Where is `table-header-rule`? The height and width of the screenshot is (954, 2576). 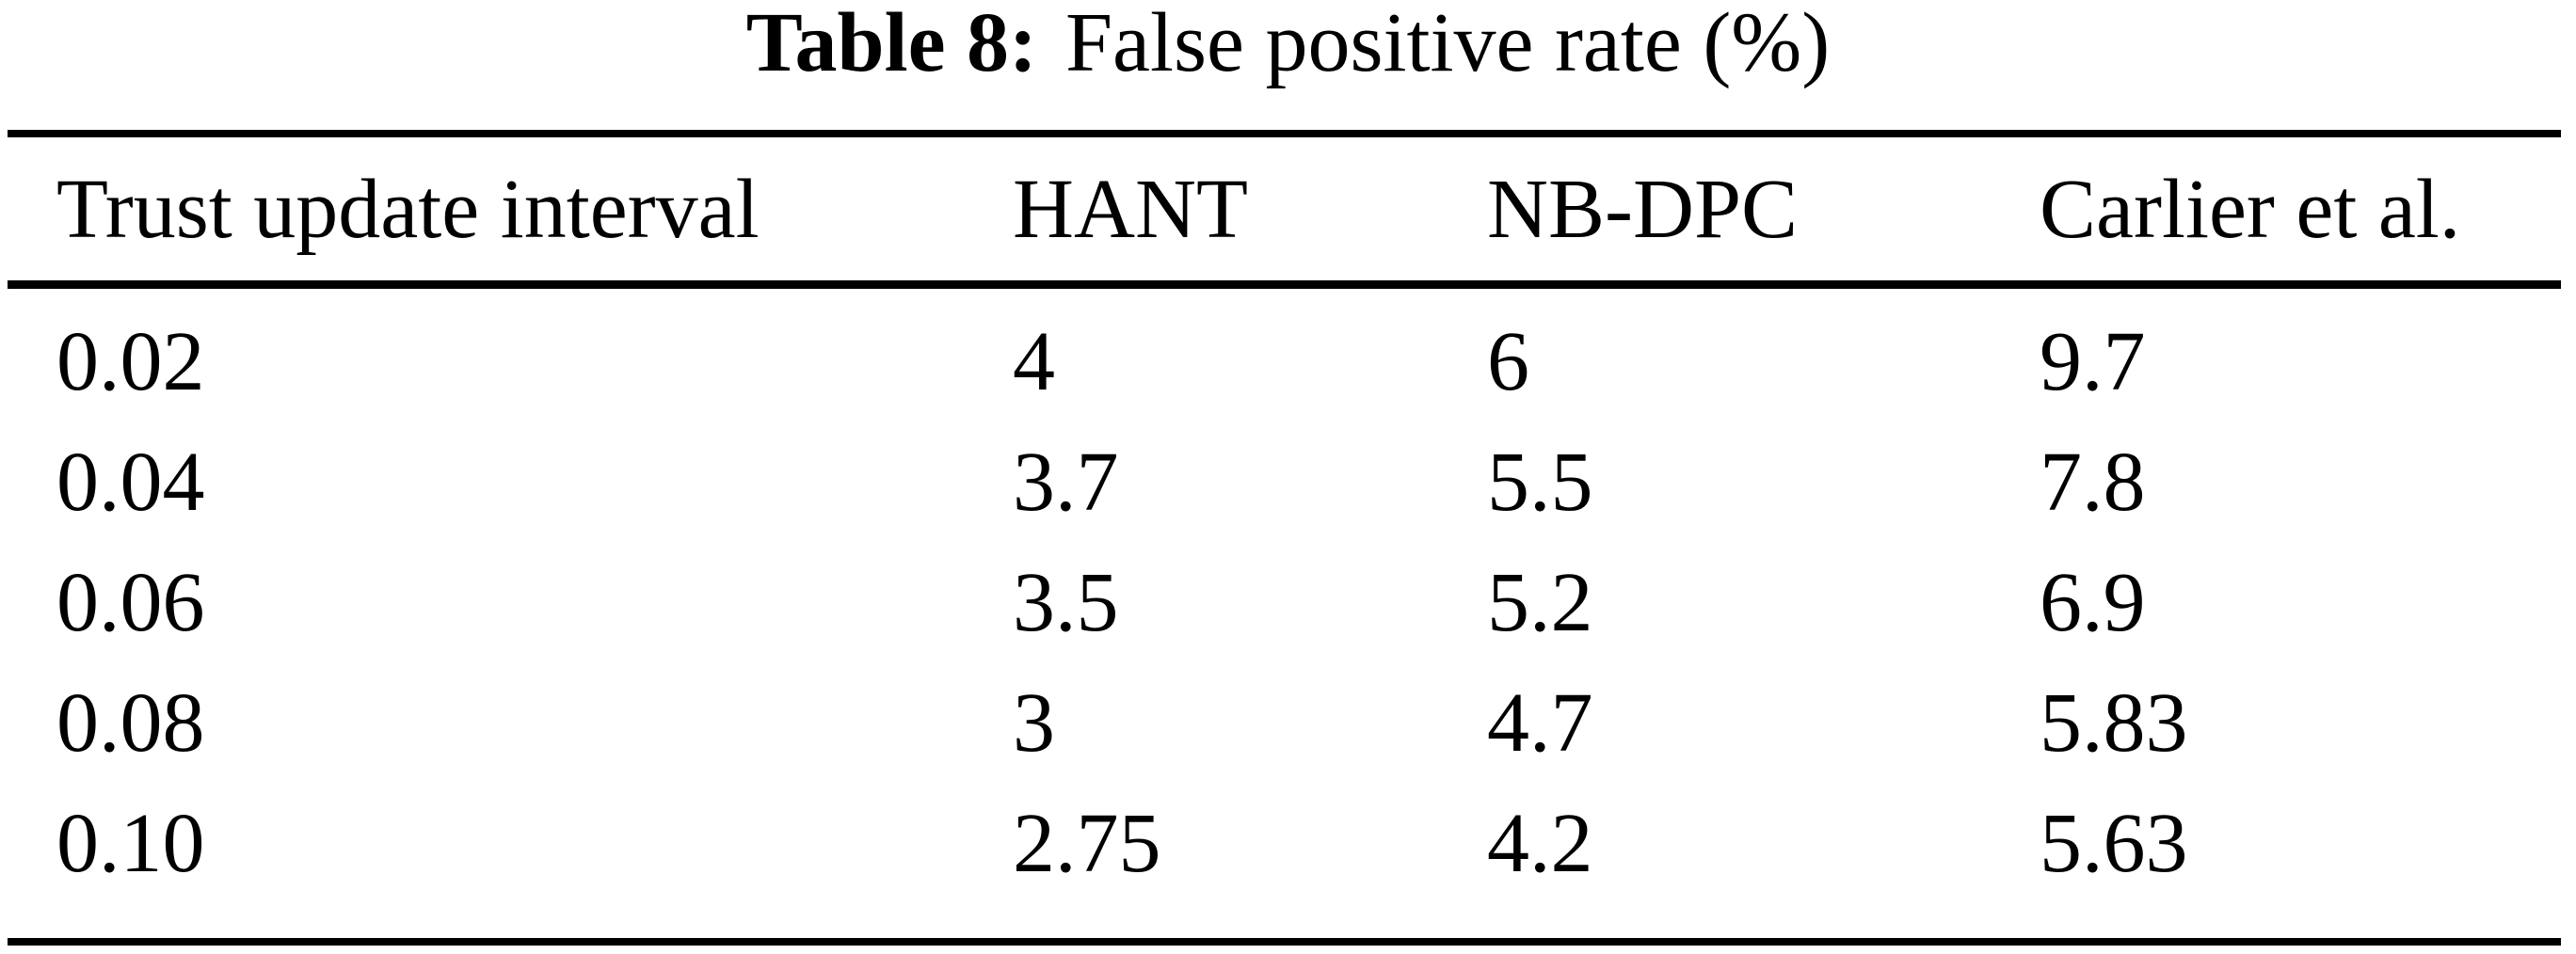
table-header-rule is located at coordinates (1284, 284).